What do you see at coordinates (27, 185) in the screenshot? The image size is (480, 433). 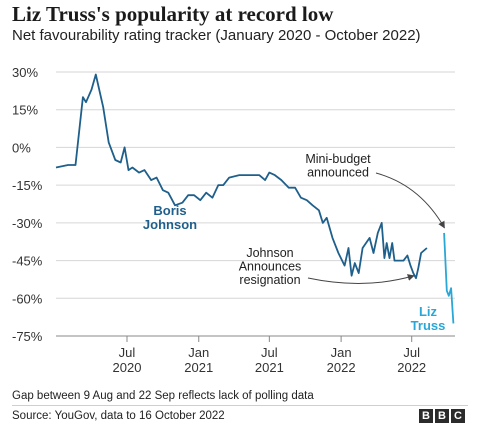 I see `y-tick-label: -15%` at bounding box center [27, 185].